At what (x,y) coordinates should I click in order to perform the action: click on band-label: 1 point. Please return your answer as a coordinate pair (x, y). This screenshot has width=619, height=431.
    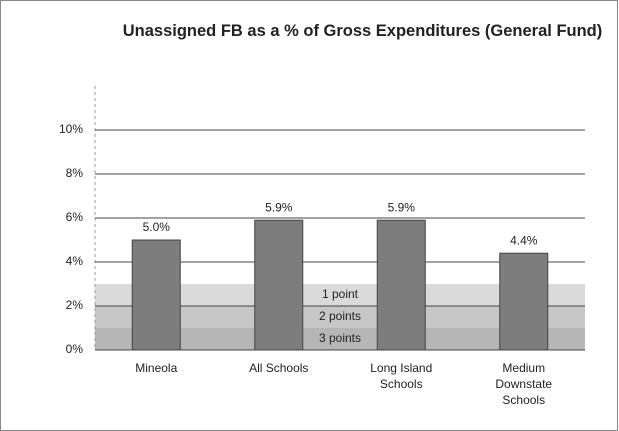
    Looking at the image, I should click on (340, 294).